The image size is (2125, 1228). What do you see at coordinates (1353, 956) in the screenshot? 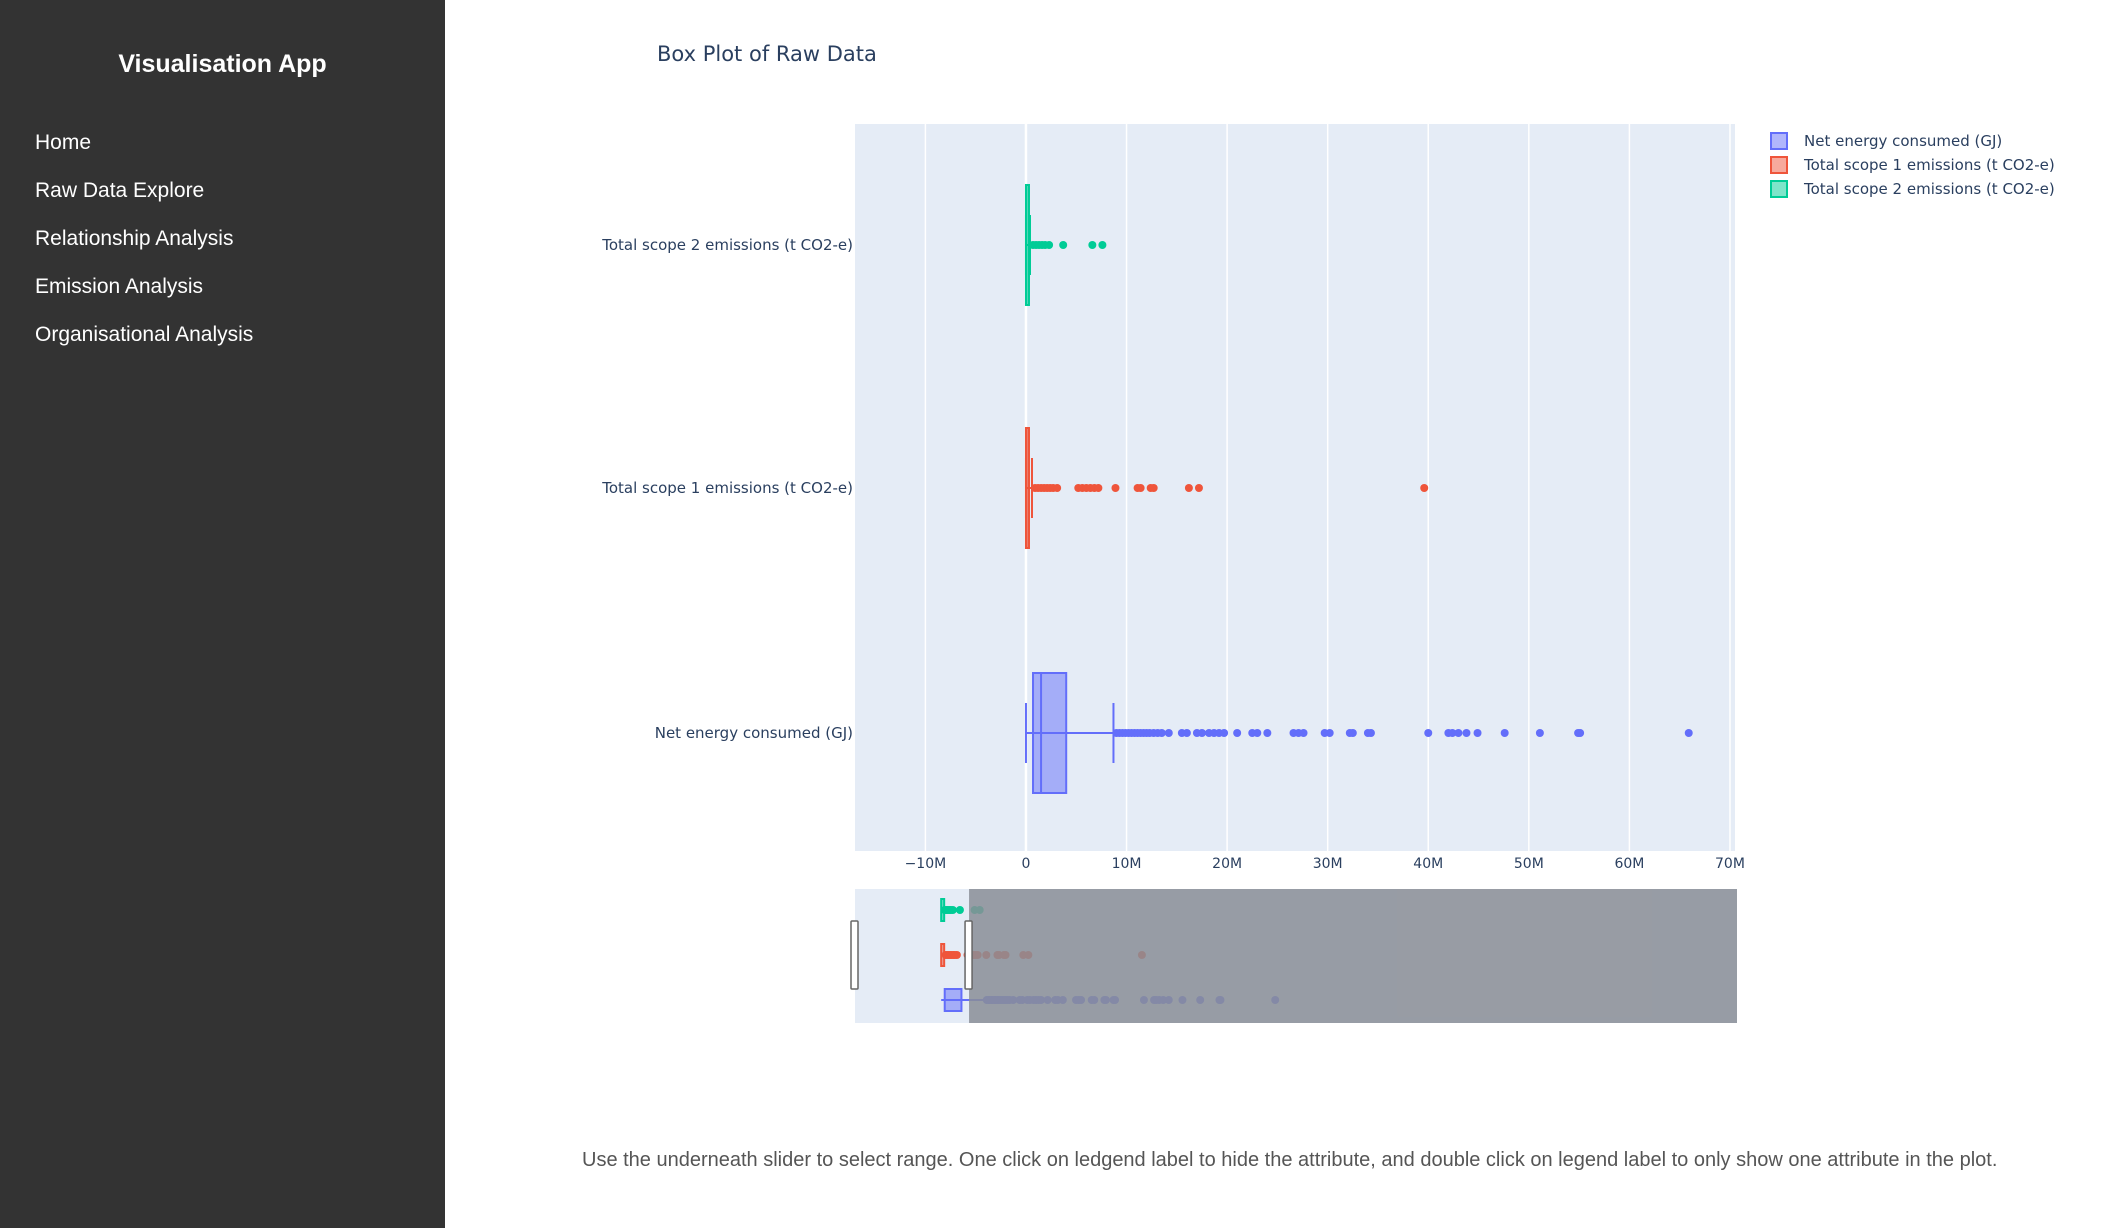
I see `range-slider-mask` at bounding box center [1353, 956].